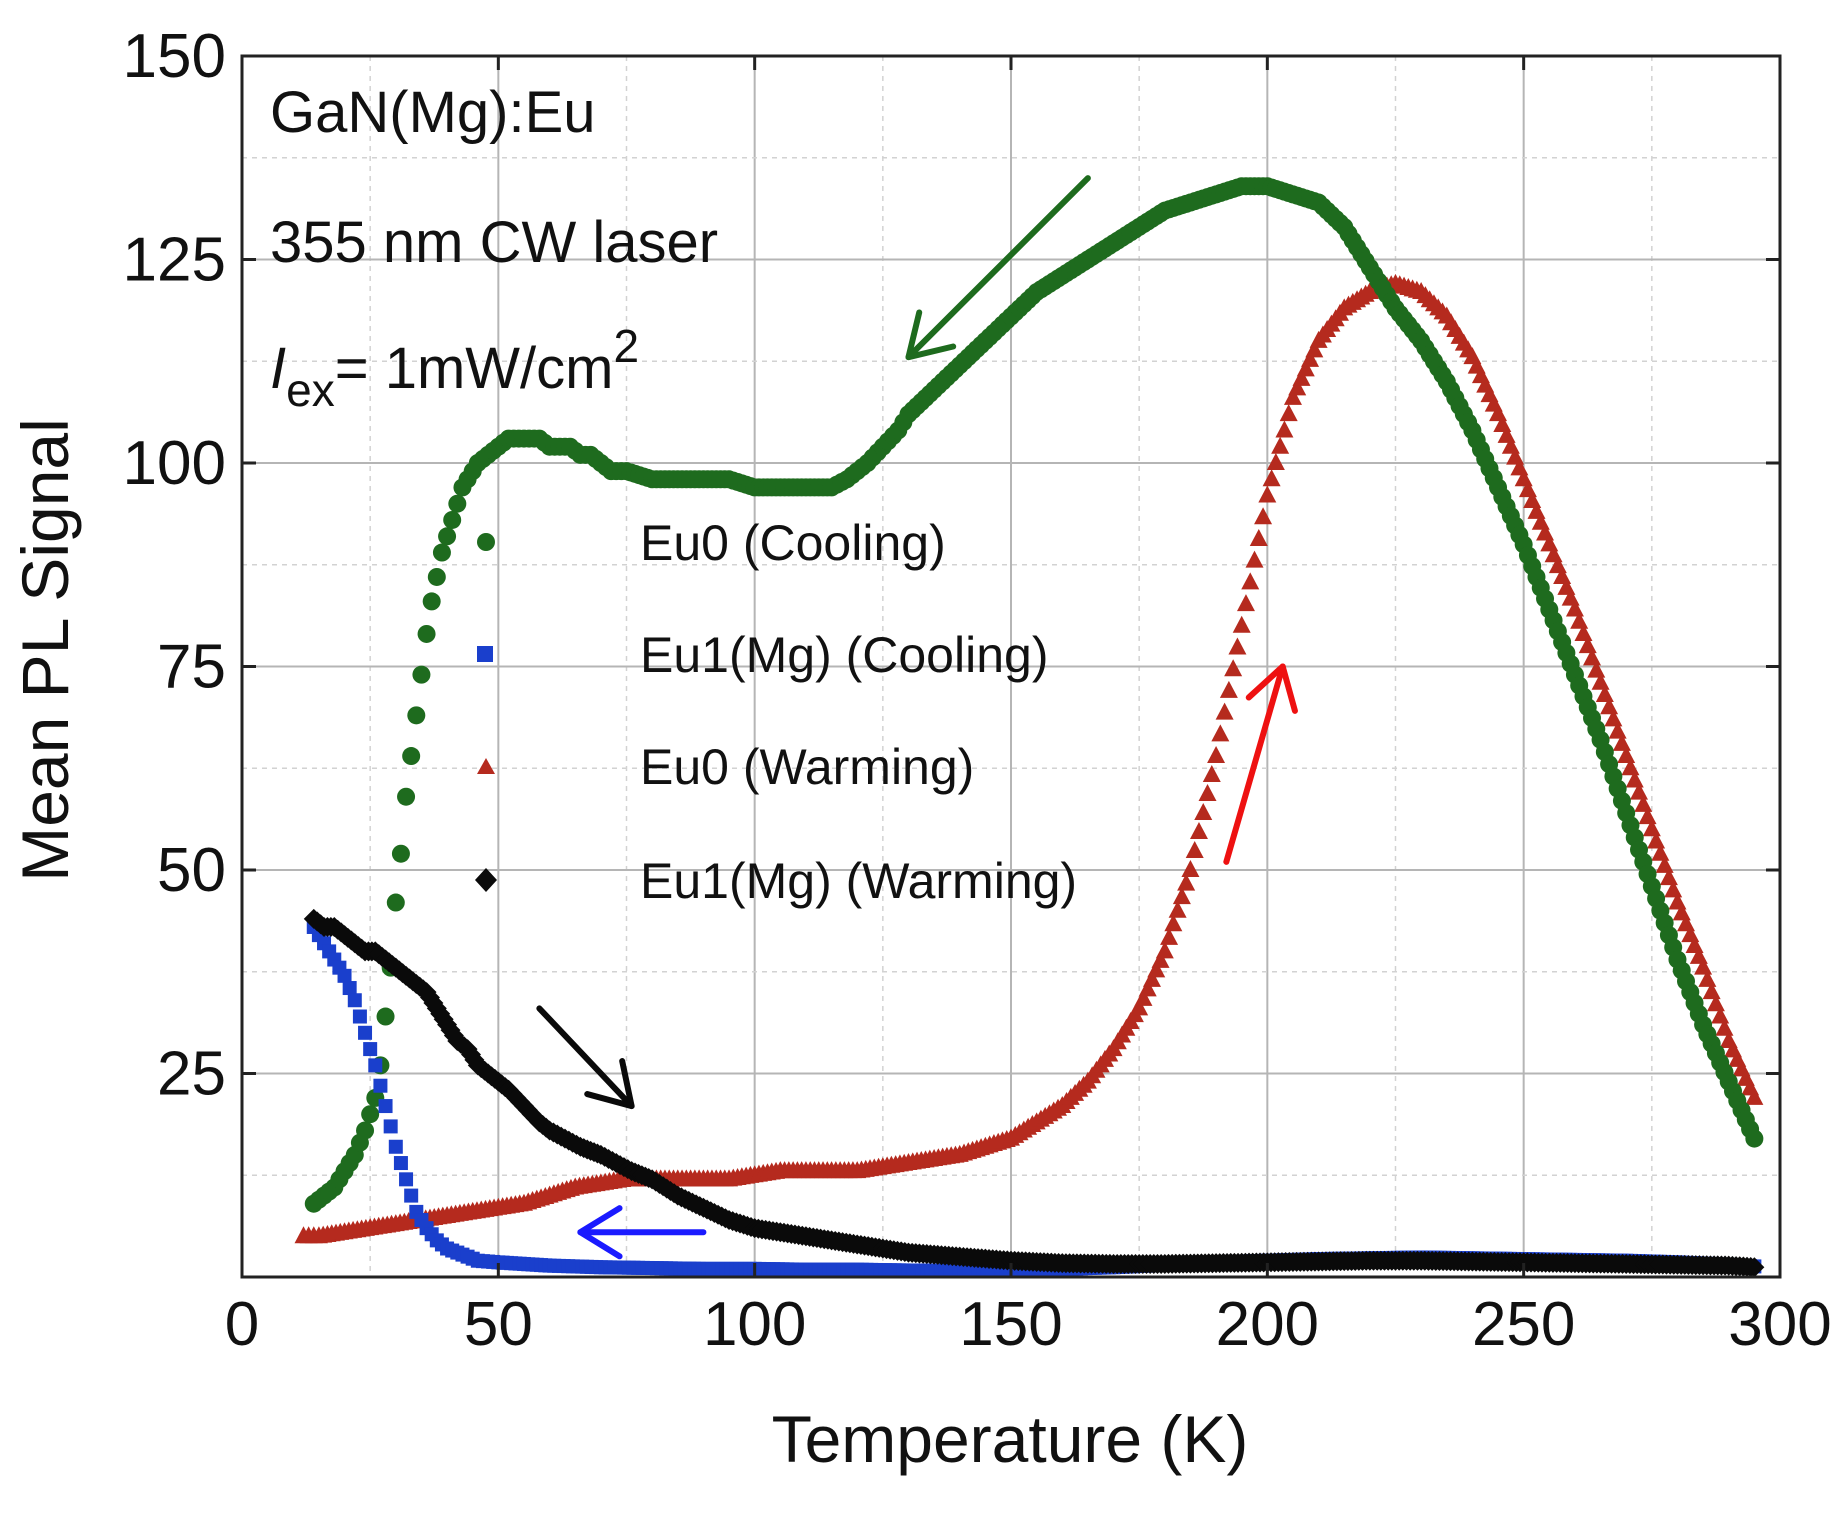 The width and height of the screenshot is (1848, 1515). What do you see at coordinates (174, 56) in the screenshot?
I see `y-tick-label: 150` at bounding box center [174, 56].